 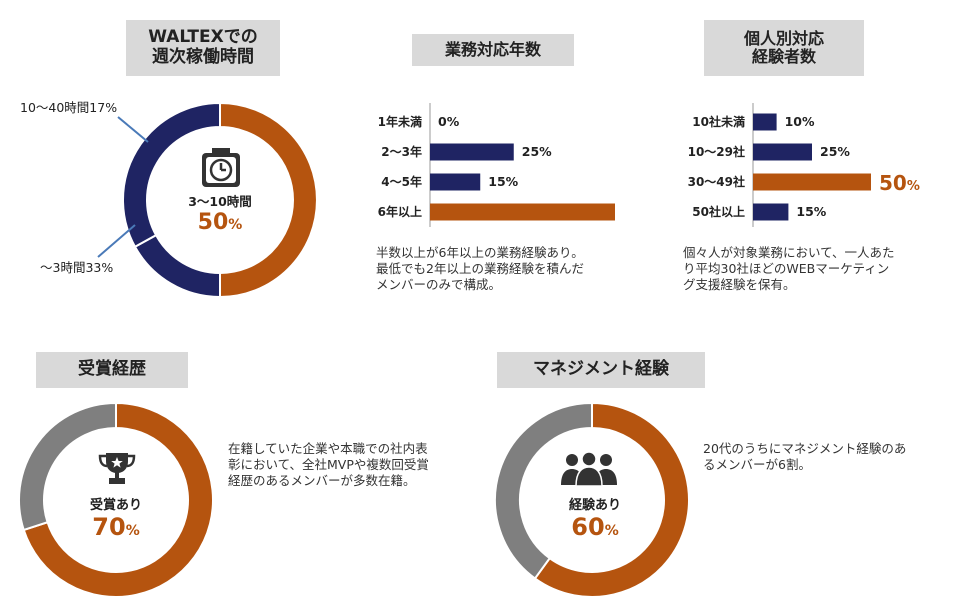 I want to click on mgmt-header: マネジメント経験, so click(x=601, y=370).